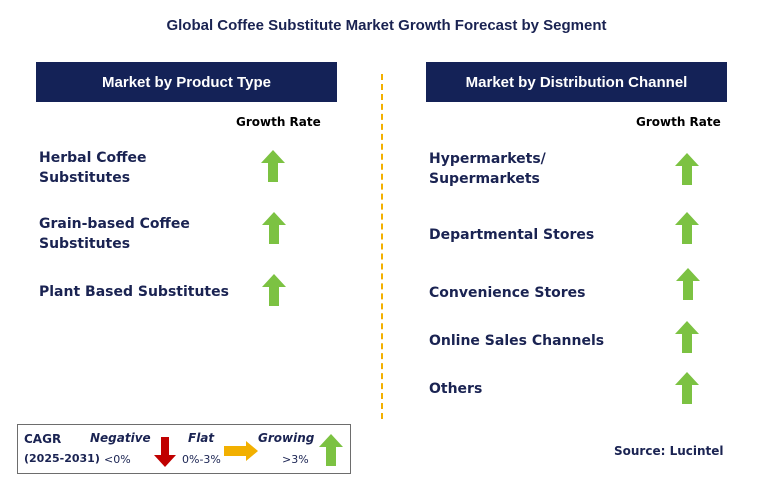  Describe the element at coordinates (114, 234) in the screenshot. I see `product-type-item-2: Grain-based Coffee Substitutes` at that location.